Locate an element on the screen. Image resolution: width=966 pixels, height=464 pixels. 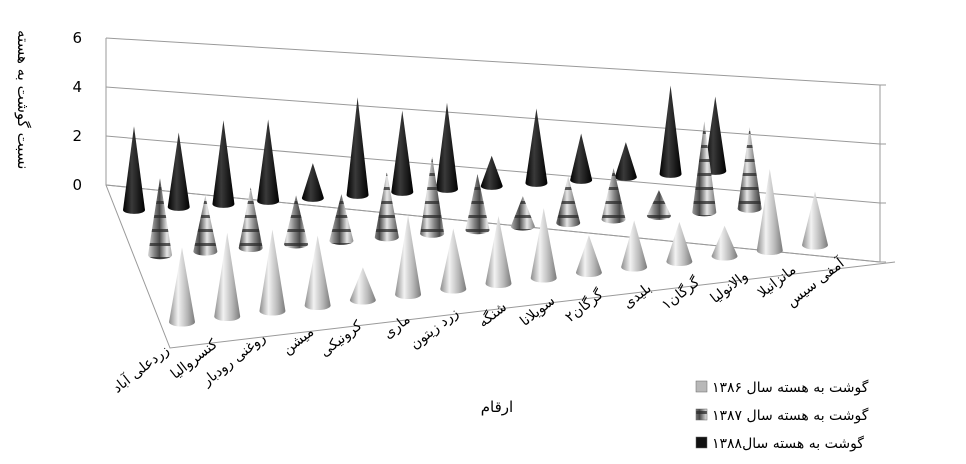
legend-entry: گوشت به هسته سال۱۳۸۸ is located at coordinates (788, 443).